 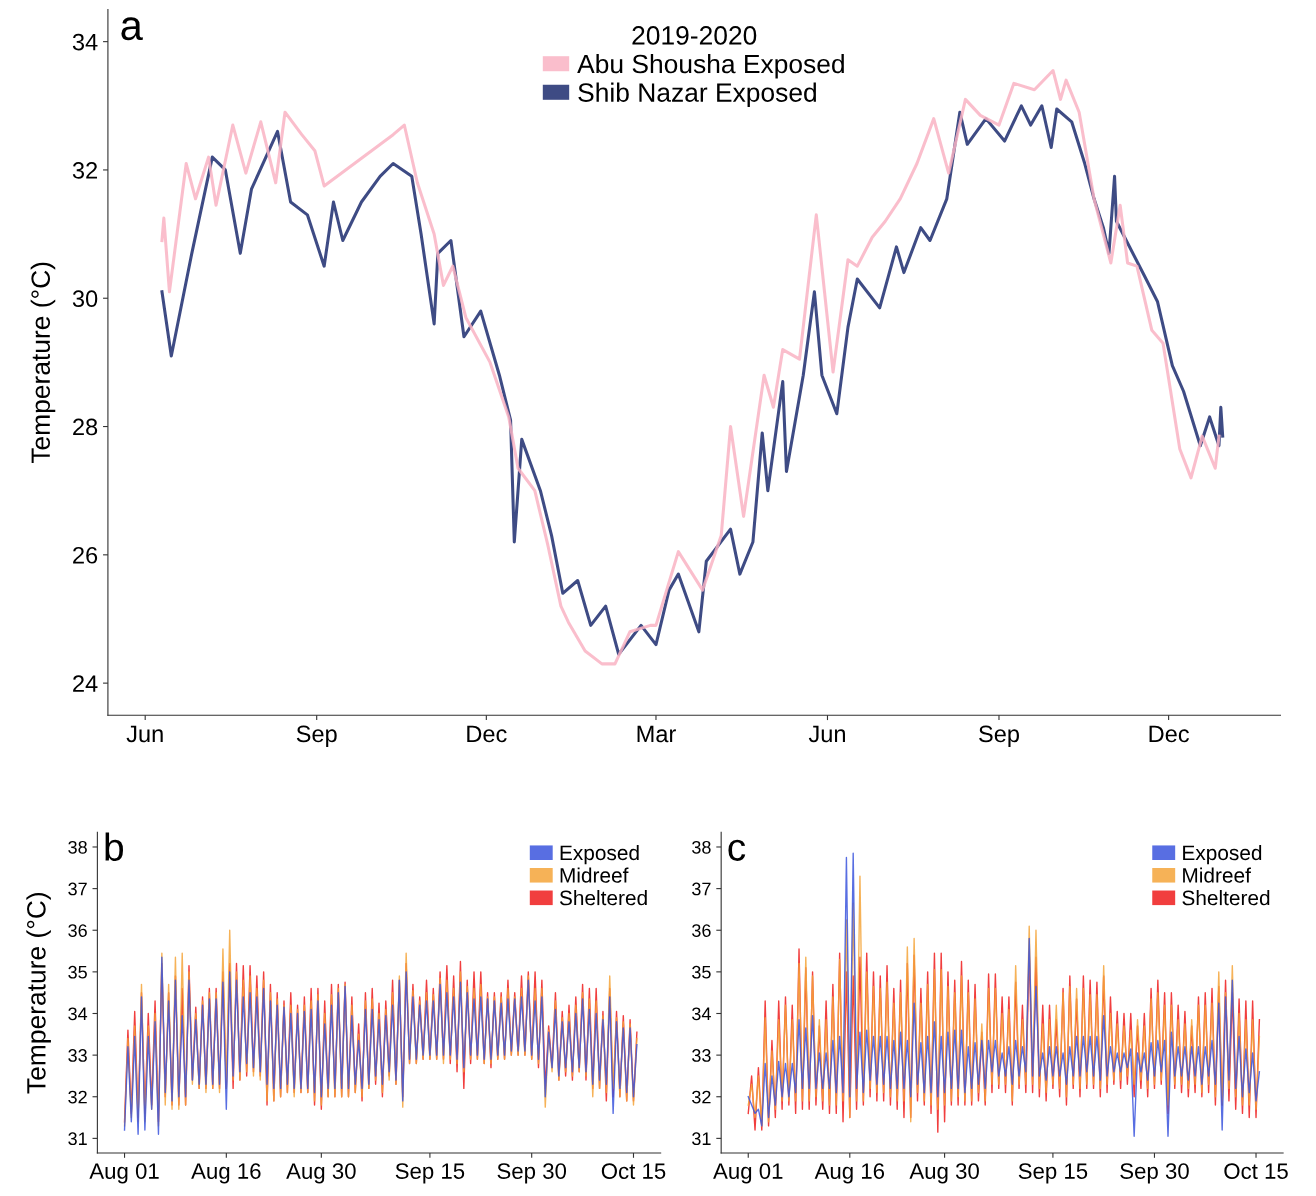 What do you see at coordinates (656, 734) in the screenshot?
I see `x-tick-label: Mar` at bounding box center [656, 734].